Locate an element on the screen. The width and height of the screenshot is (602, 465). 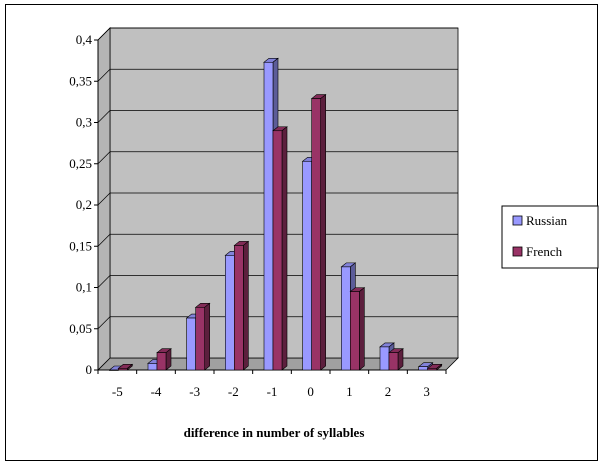
x-tick-label: 2 is located at coordinates (388, 391).